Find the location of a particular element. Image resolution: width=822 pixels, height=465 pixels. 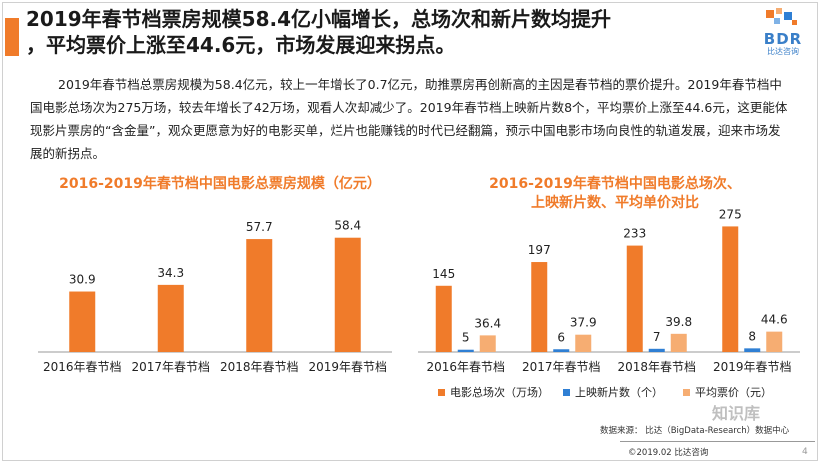

page-title-line1: 2019年春节档票房规模58.4亿小幅增长，总场次和新片数均提升 is located at coordinates (319, 19).